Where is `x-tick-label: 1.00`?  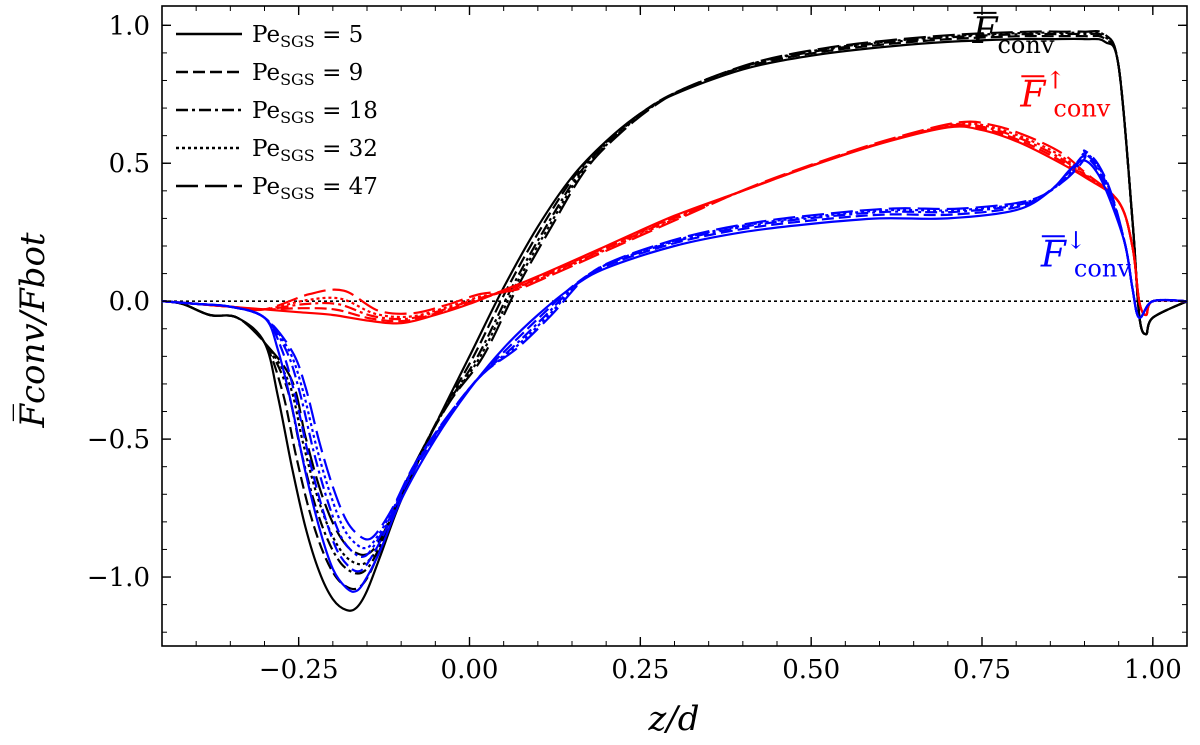 x-tick-label: 1.00 is located at coordinates (1153, 670).